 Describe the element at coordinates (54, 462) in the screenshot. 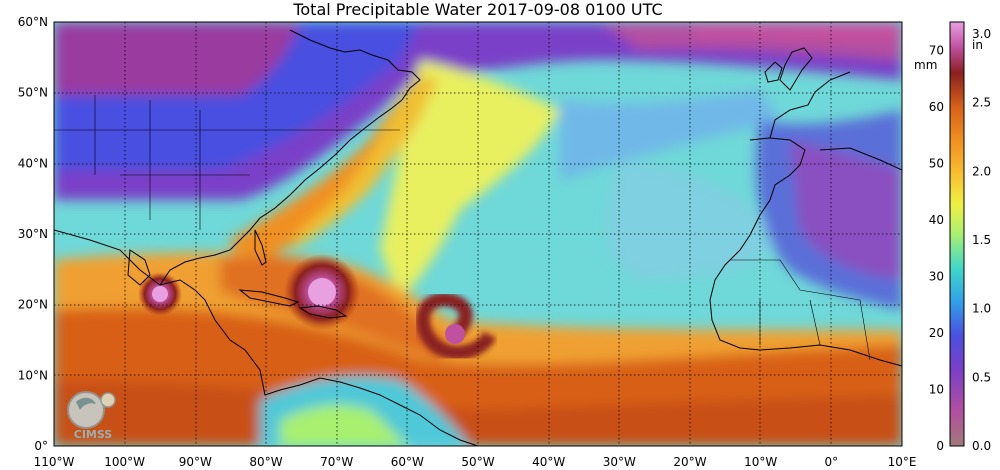

I see `longitude-label: 110°W` at that location.